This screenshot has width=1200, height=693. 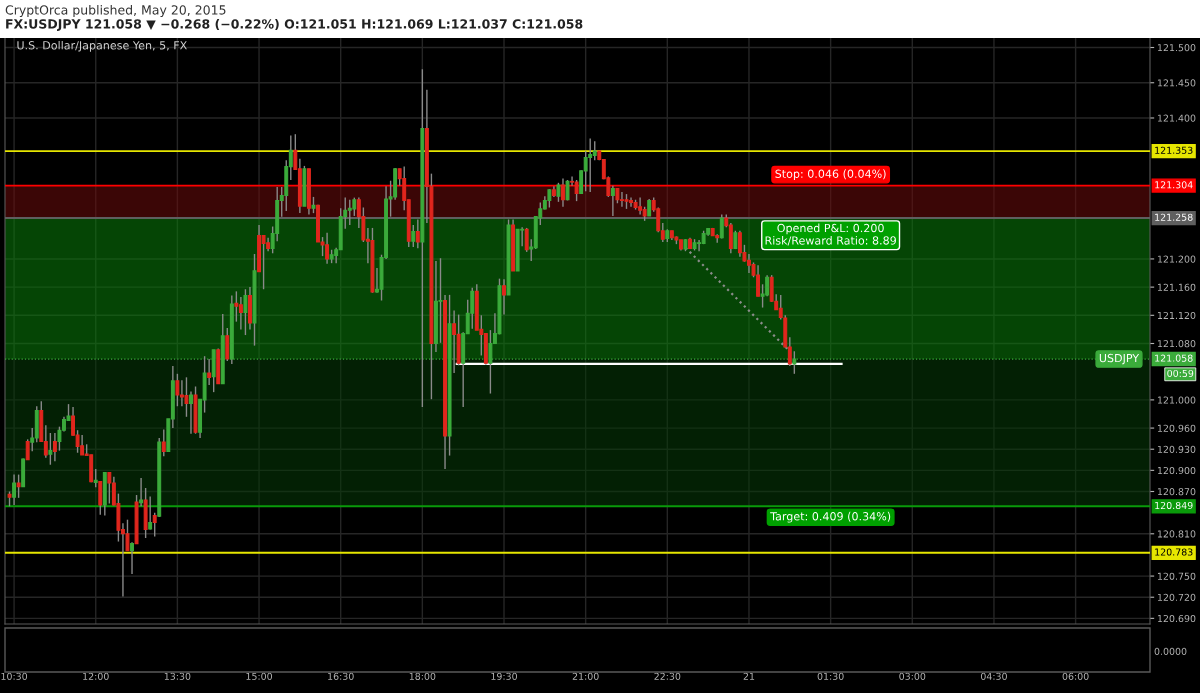 I want to click on ref-line-label: 121.304, so click(x=1174, y=185).